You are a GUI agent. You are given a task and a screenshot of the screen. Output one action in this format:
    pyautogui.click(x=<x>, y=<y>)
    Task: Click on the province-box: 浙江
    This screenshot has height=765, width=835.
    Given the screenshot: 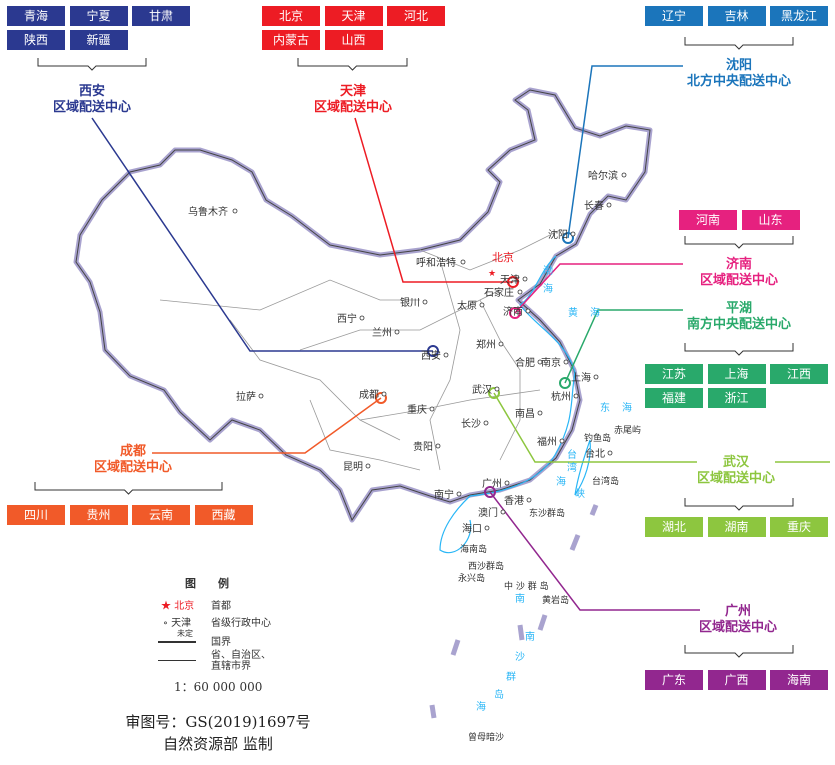 What is the action you would take?
    pyautogui.click(x=736, y=398)
    